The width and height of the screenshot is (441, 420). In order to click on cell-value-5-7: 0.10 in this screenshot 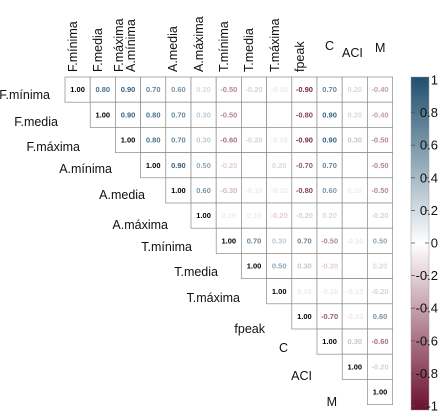, I will do `click(254, 215)`.